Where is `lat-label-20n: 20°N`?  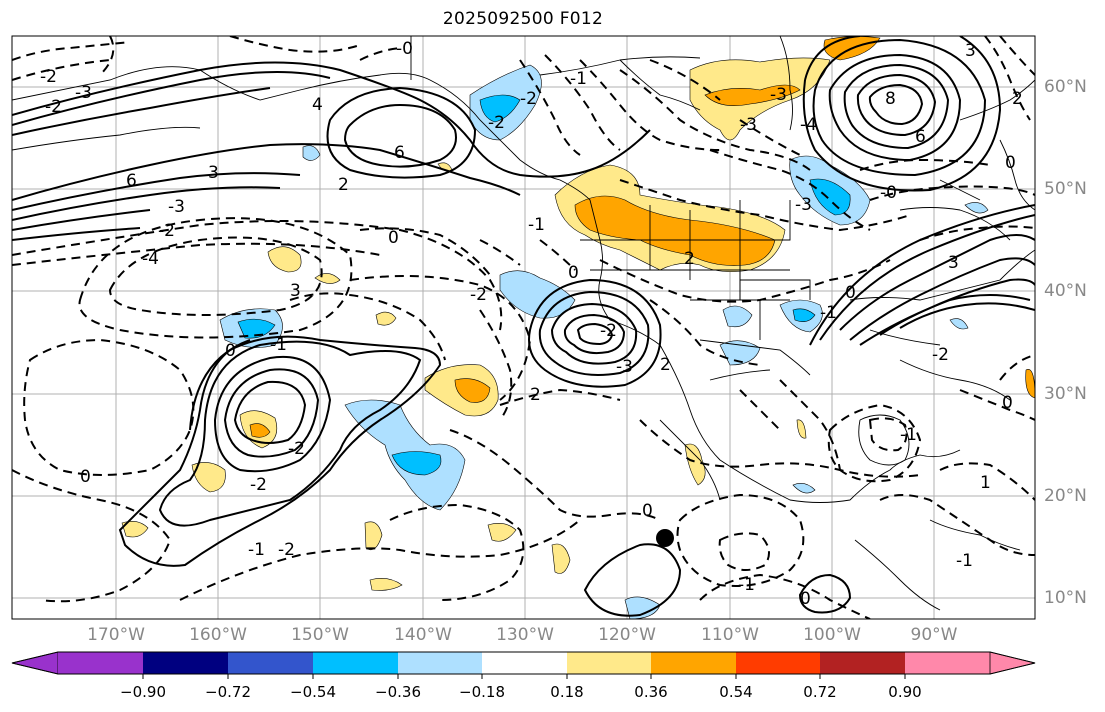
lat-label-20n: 20°N is located at coordinates (1065, 496).